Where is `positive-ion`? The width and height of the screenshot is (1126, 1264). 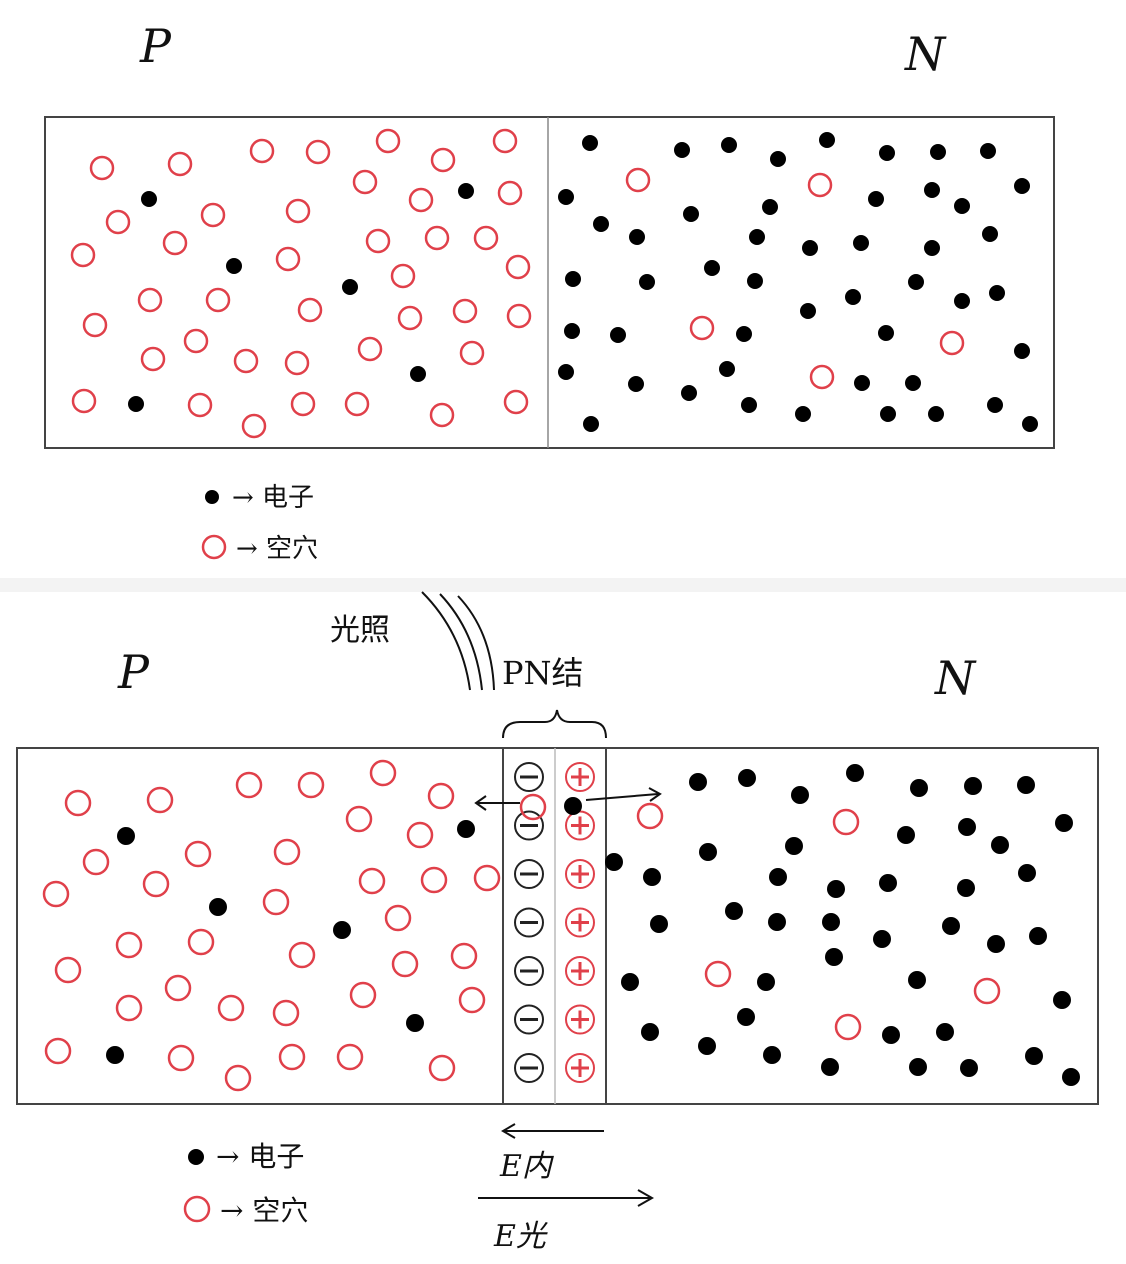
positive-ion is located at coordinates (580, 922).